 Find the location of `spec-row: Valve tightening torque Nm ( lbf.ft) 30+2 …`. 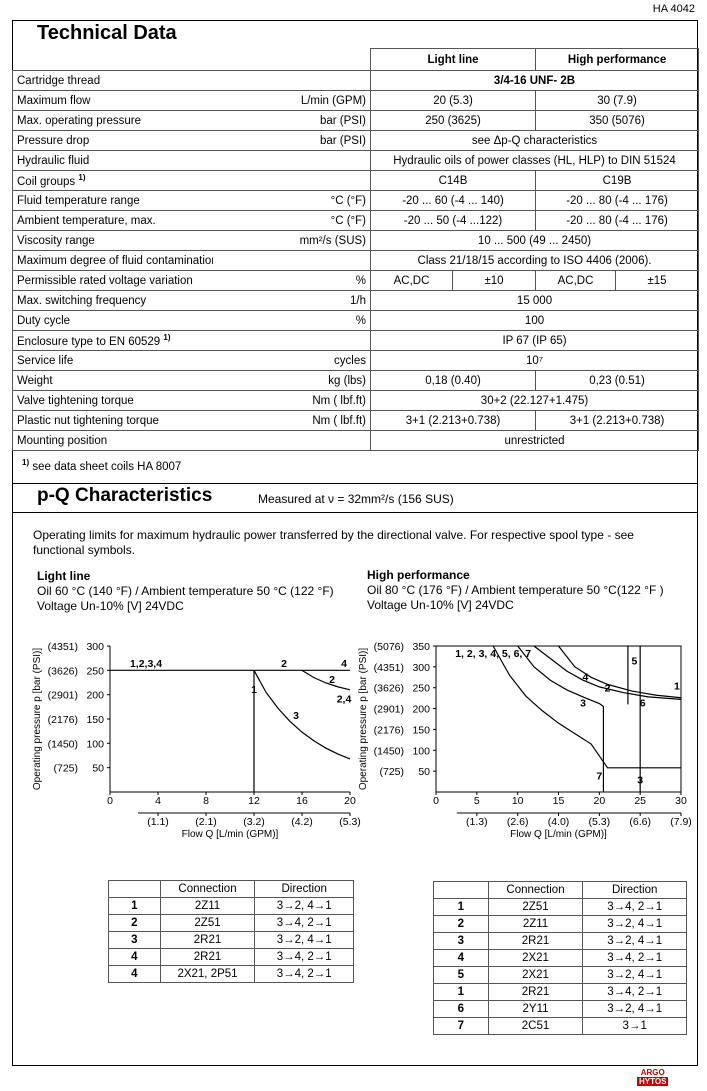

spec-row: Valve tightening torque Nm ( lbf.ft) 30+2 … is located at coordinates (356, 400).